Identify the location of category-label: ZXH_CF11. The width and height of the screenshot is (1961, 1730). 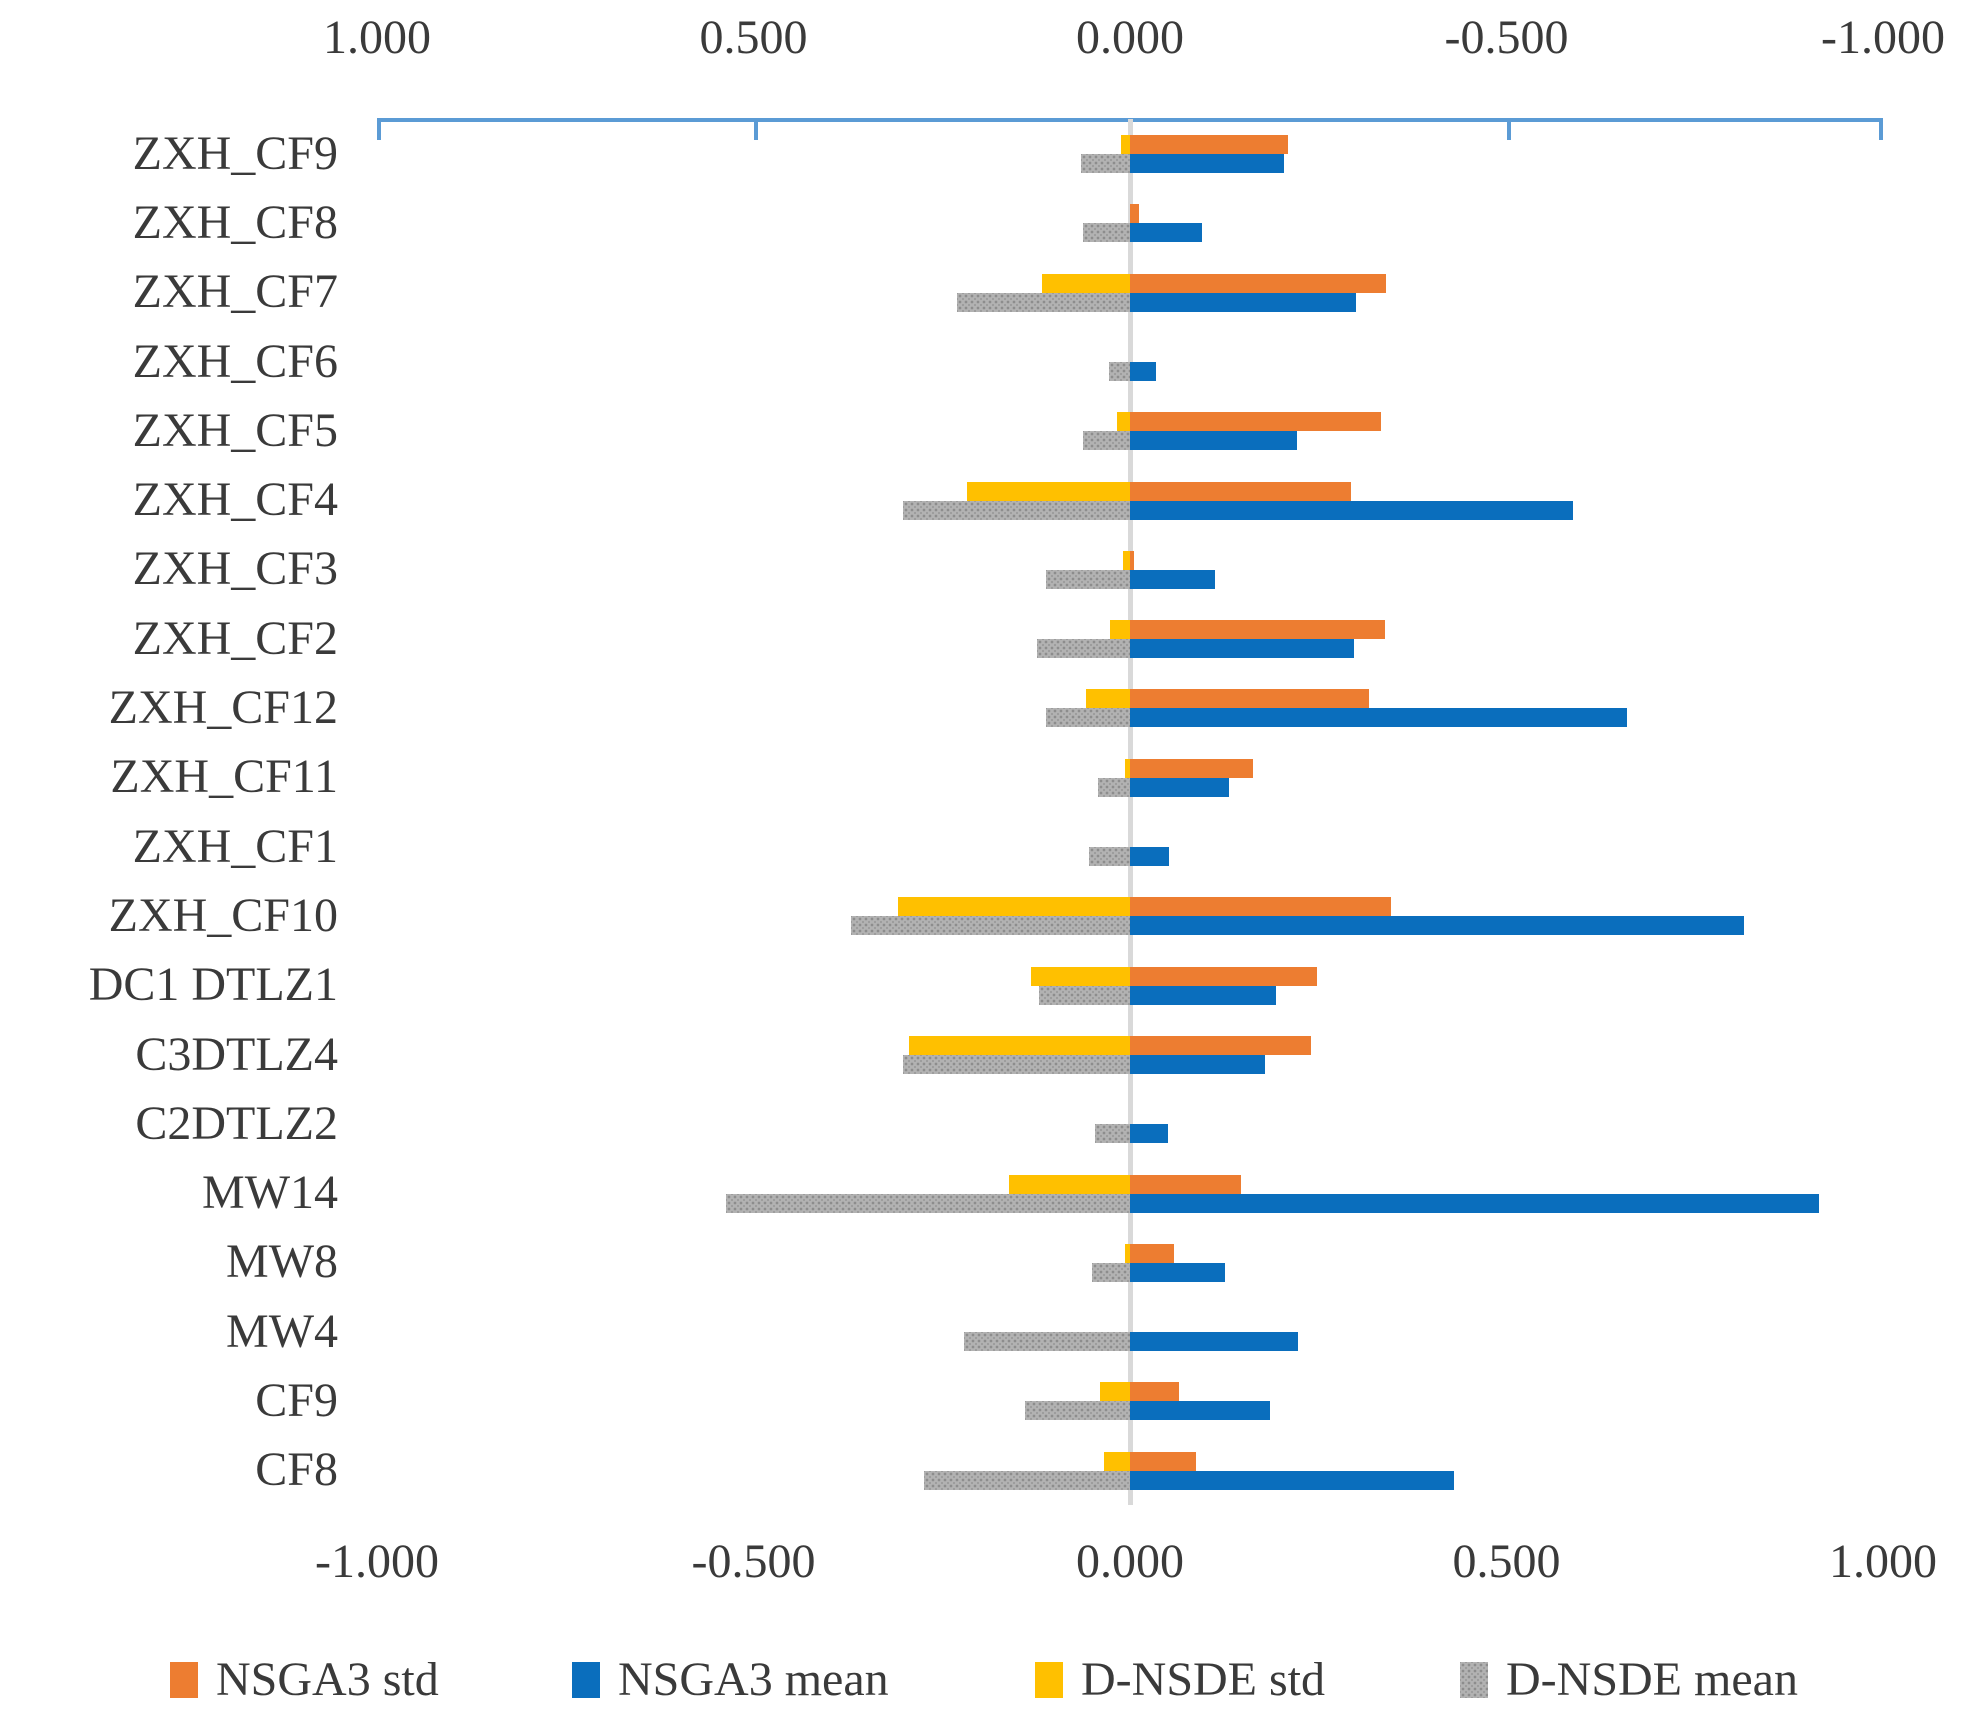
(224, 777).